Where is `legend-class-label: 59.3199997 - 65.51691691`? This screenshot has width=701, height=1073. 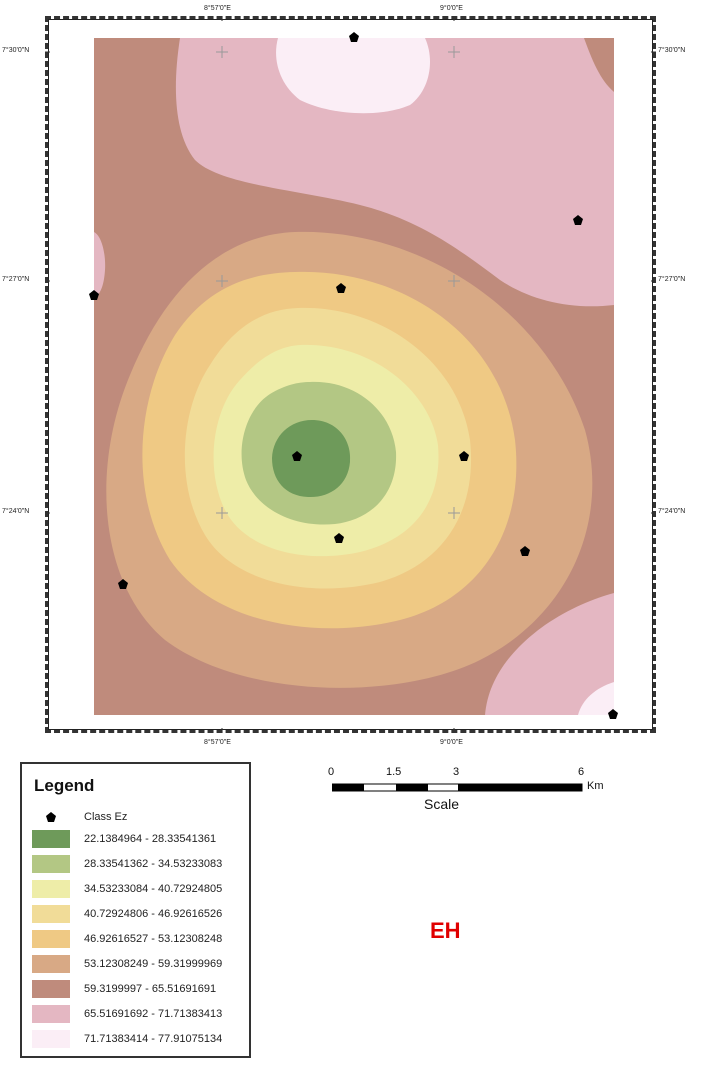 legend-class-label: 59.3199997 - 65.51691691 is located at coordinates (150, 989).